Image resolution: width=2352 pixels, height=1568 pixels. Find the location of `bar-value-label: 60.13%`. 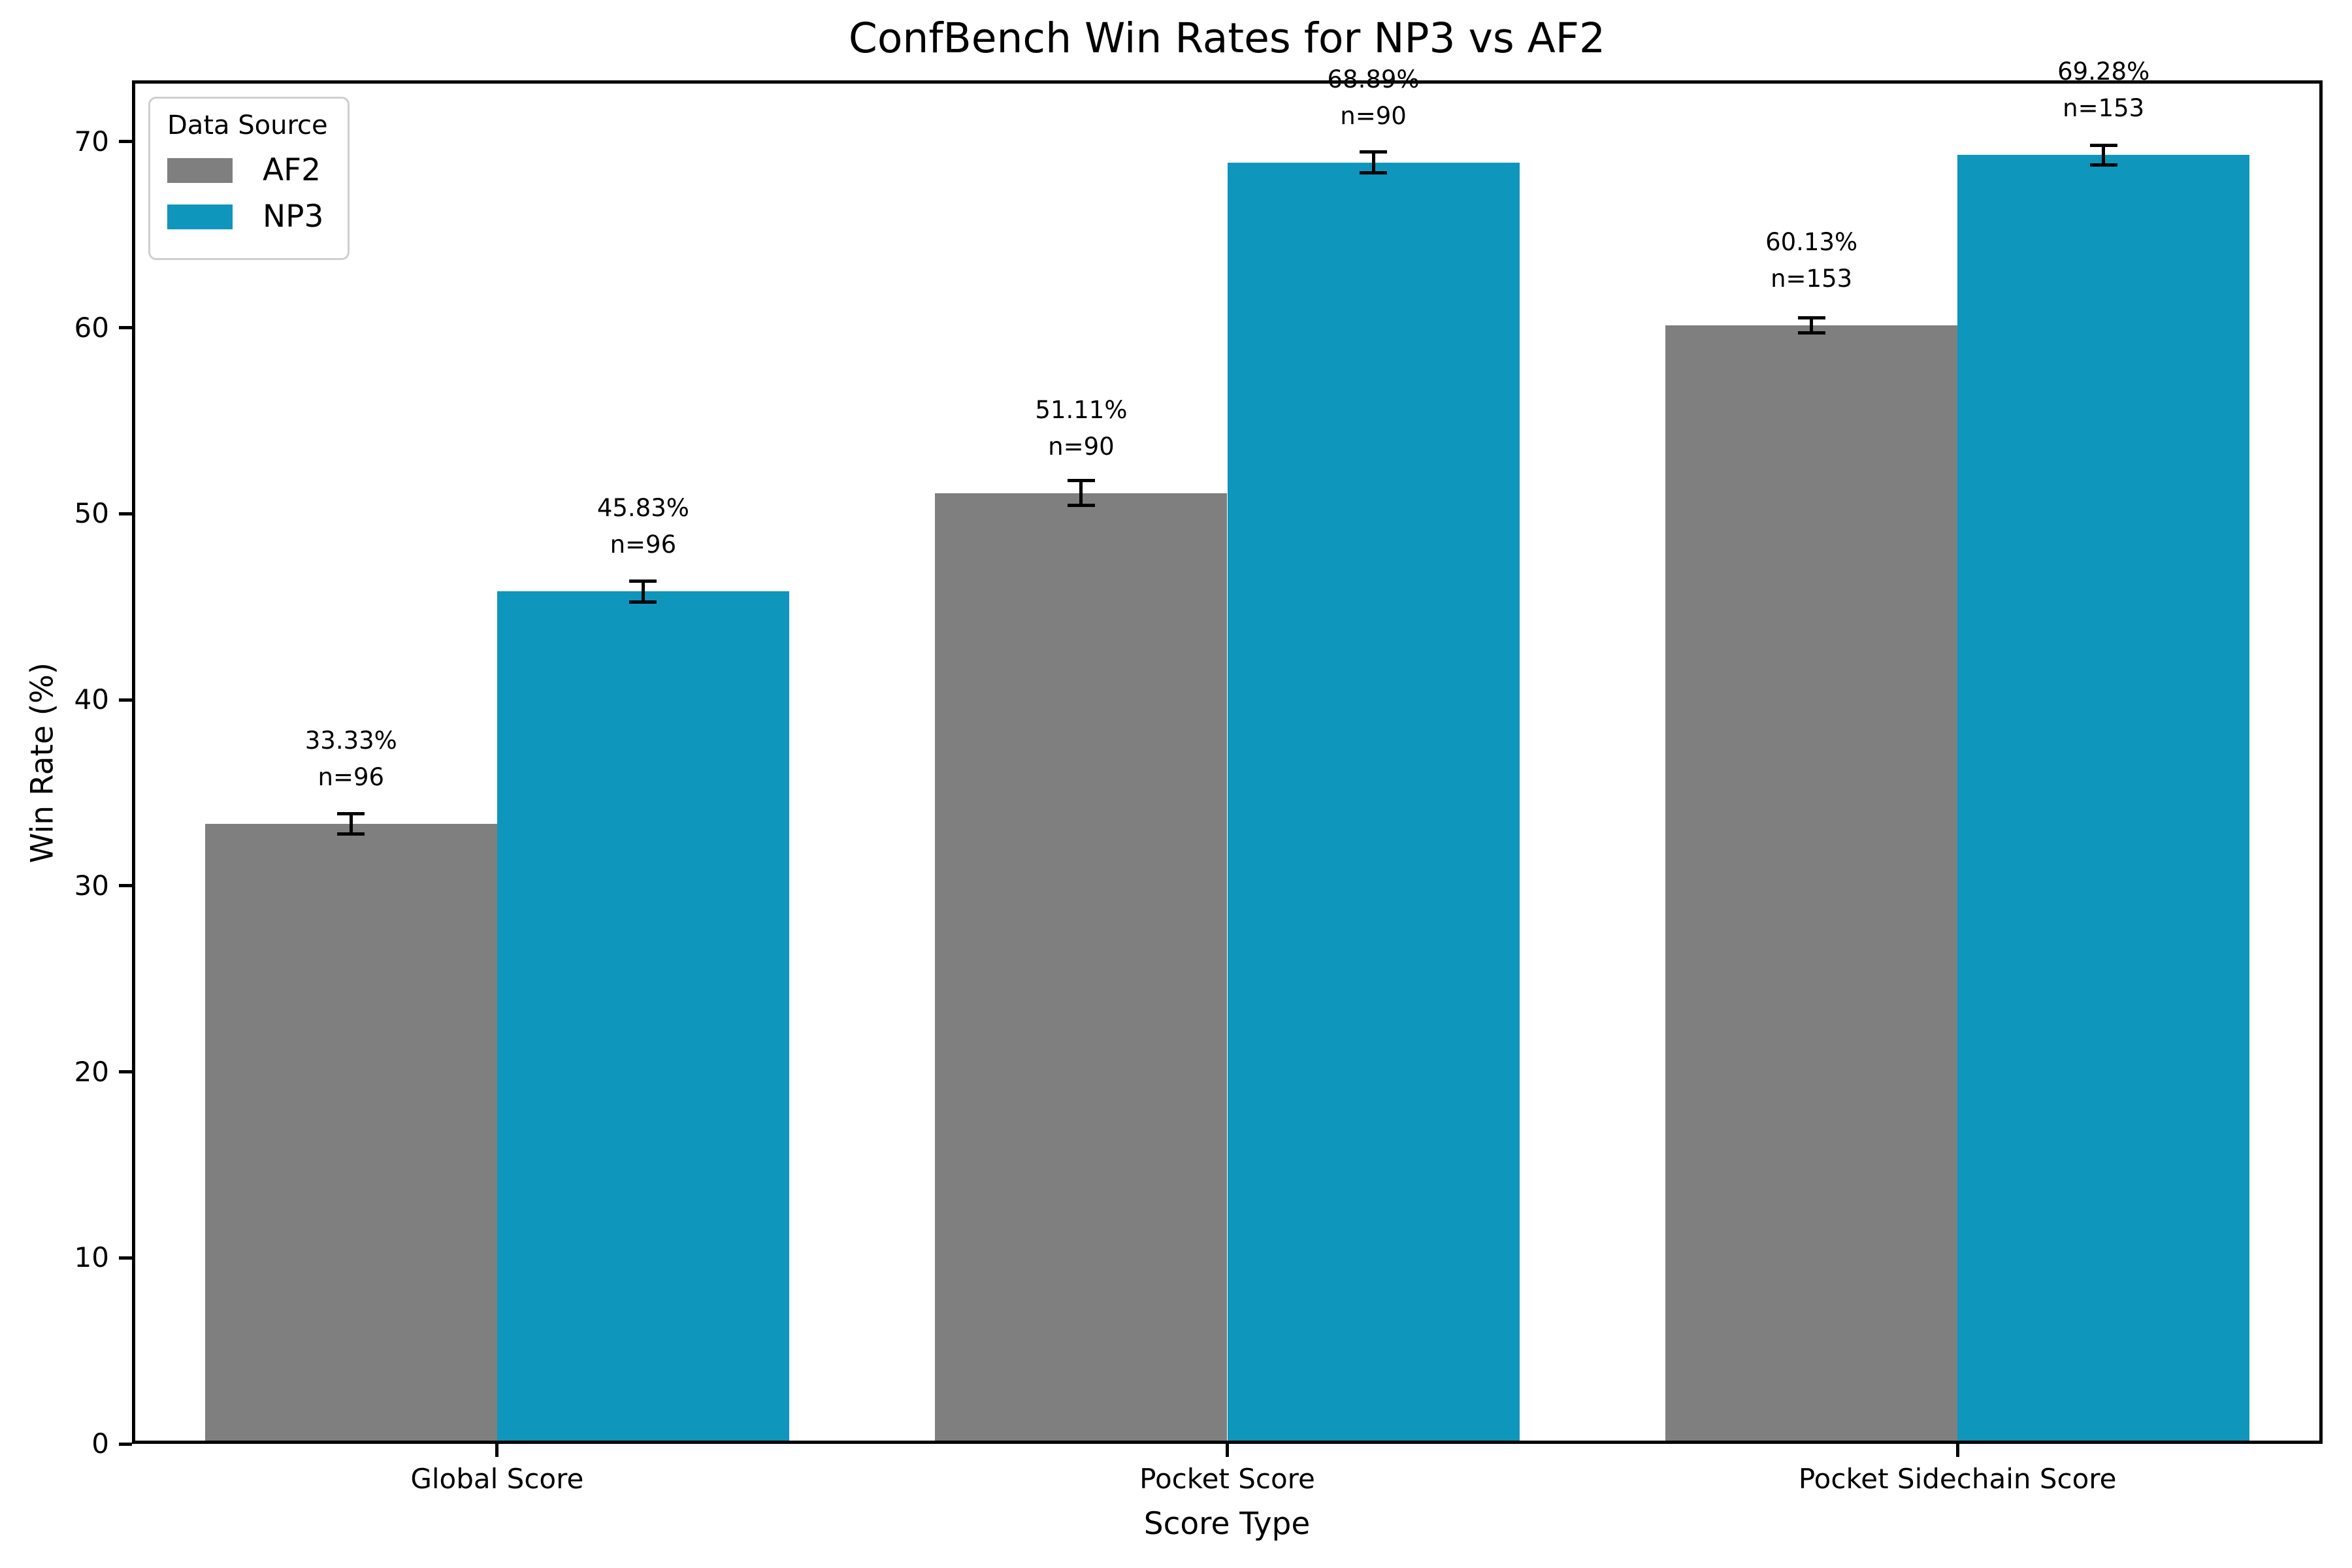

bar-value-label: 60.13% is located at coordinates (1811, 241).